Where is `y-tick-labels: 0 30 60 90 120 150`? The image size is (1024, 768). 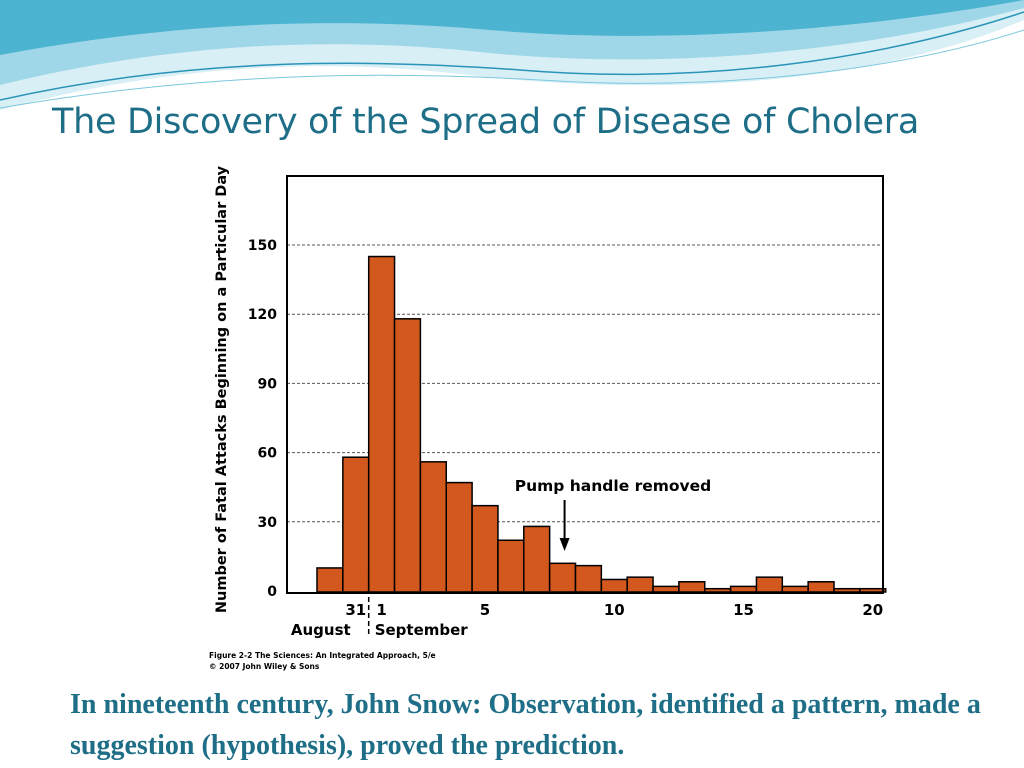 y-tick-labels: 0 30 60 90 120 150 is located at coordinates (262, 419).